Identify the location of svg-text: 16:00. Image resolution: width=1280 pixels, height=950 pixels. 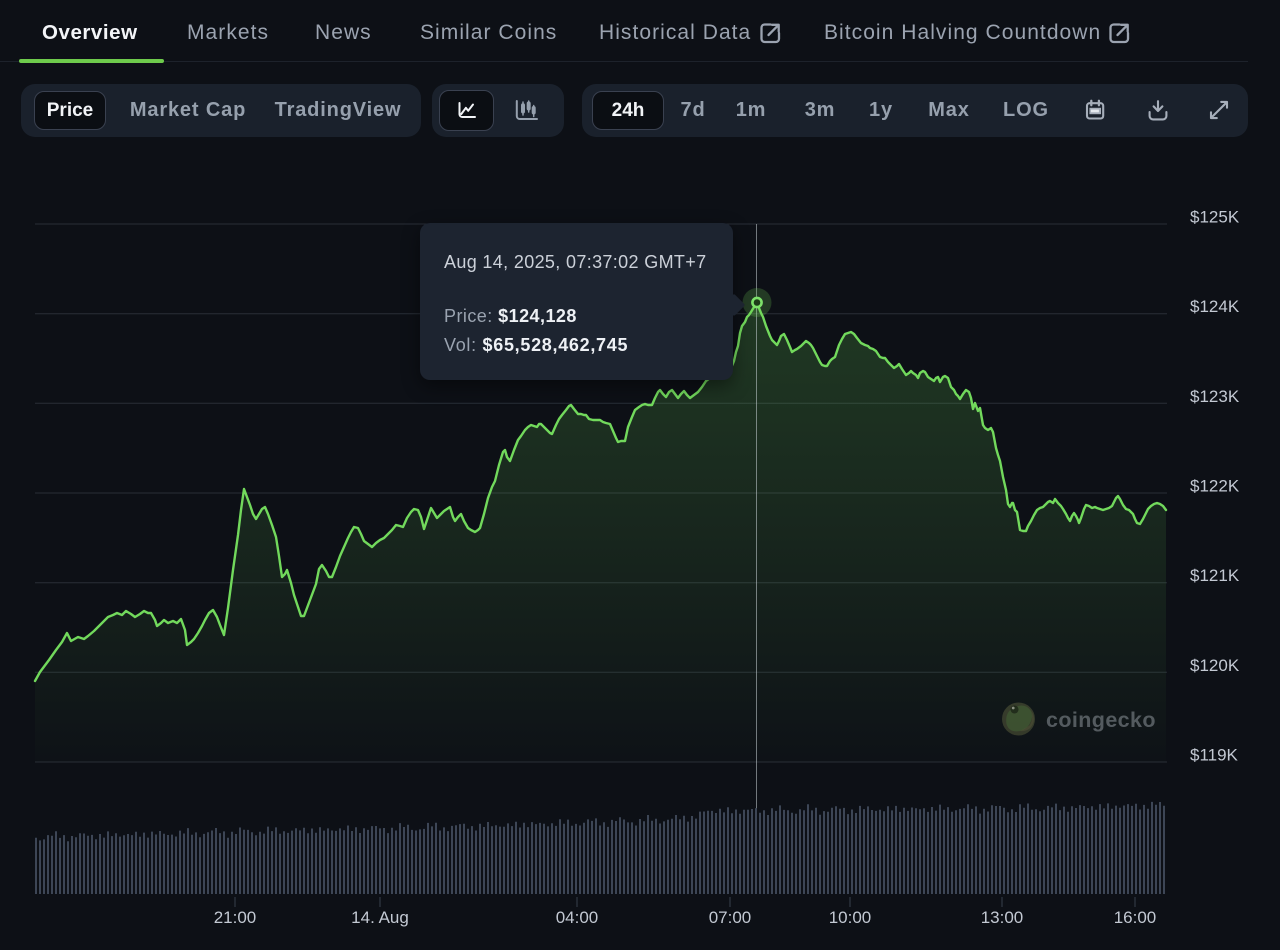
(1135, 917).